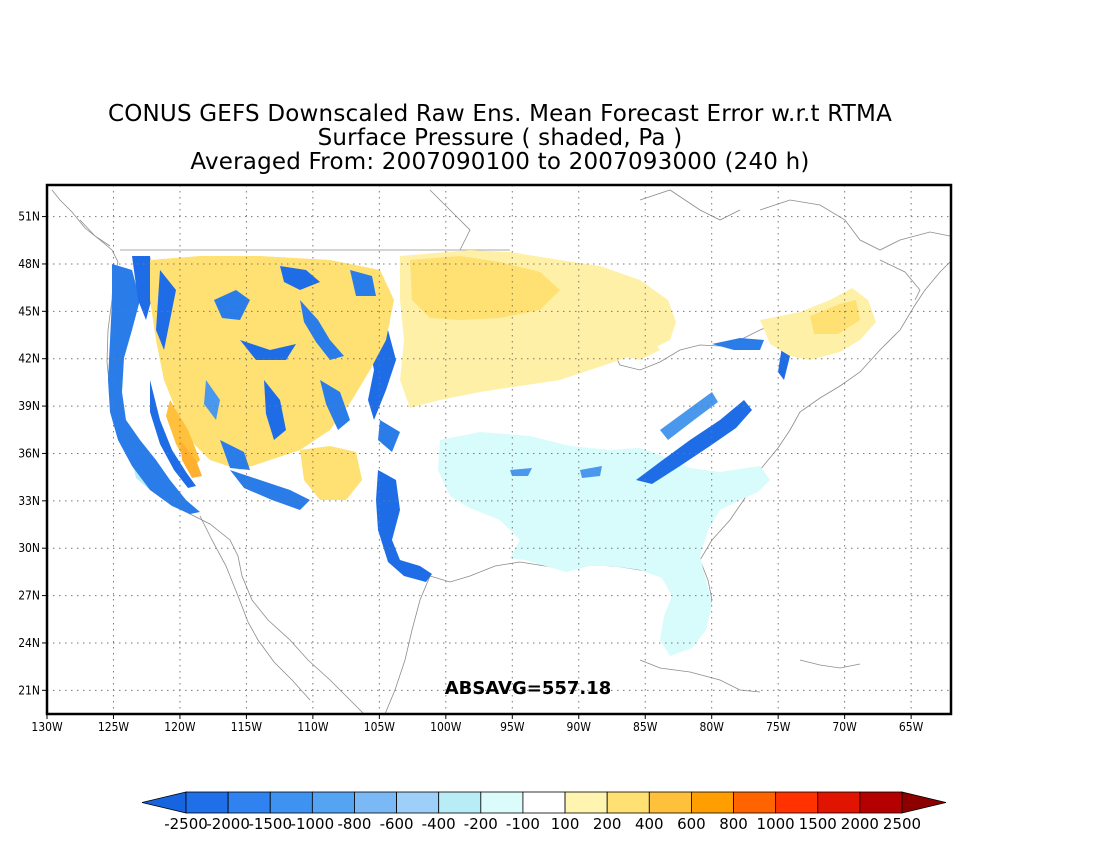  I want to click on lat-tick-label: 42N, so click(29, 359).